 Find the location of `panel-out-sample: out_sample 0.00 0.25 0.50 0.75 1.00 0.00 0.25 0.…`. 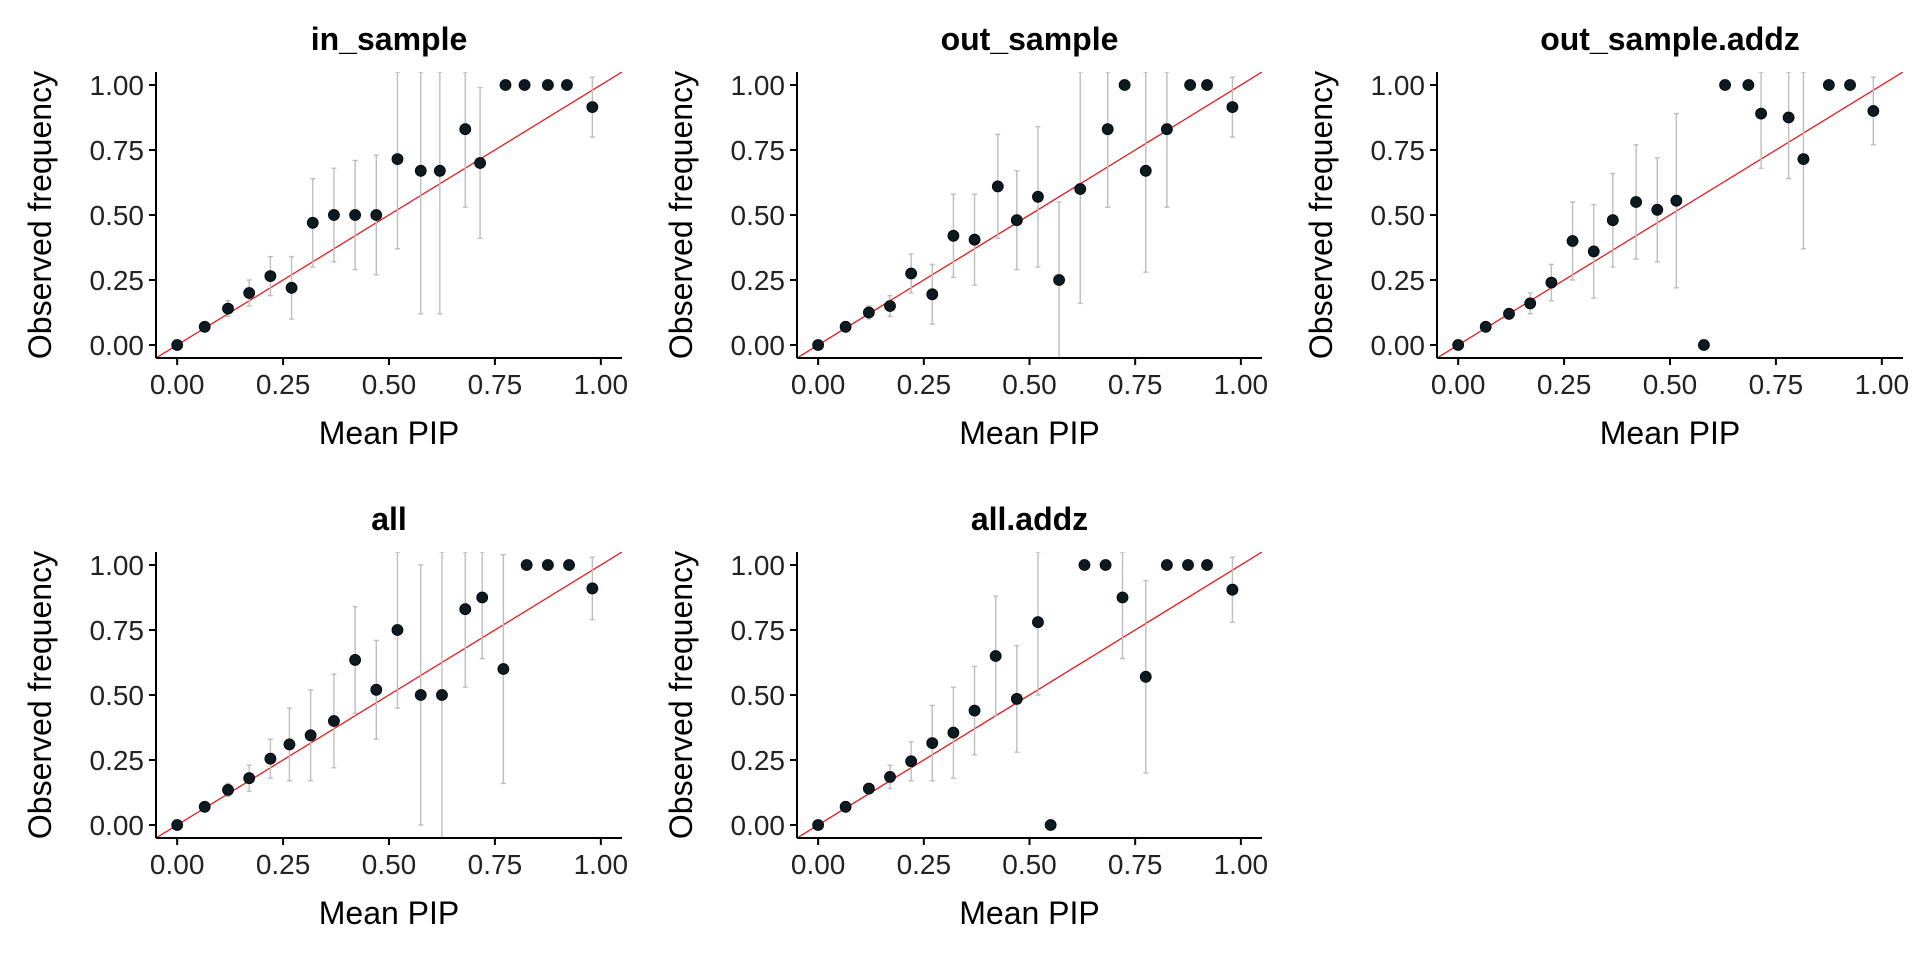

panel-out-sample: out_sample 0.00 0.25 0.50 0.75 1.00 0.00 0.25 0.… is located at coordinates (965, 236).